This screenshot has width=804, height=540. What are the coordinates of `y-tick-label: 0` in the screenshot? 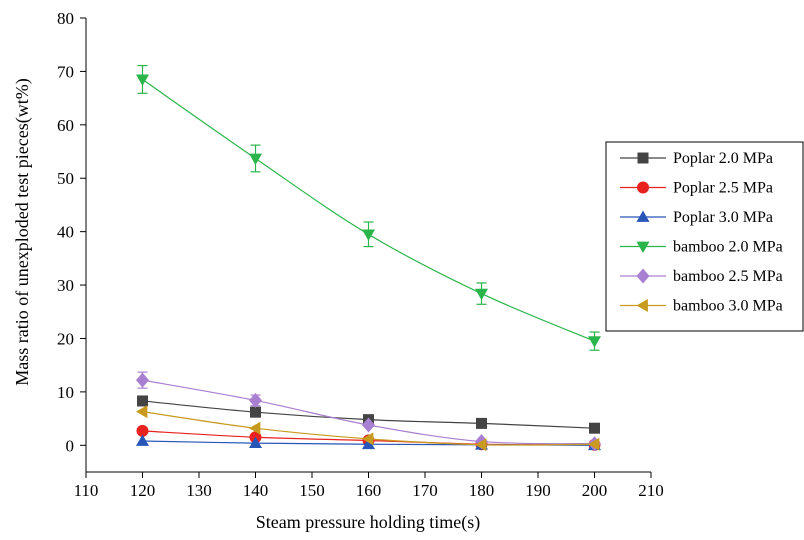 It's located at (70, 445).